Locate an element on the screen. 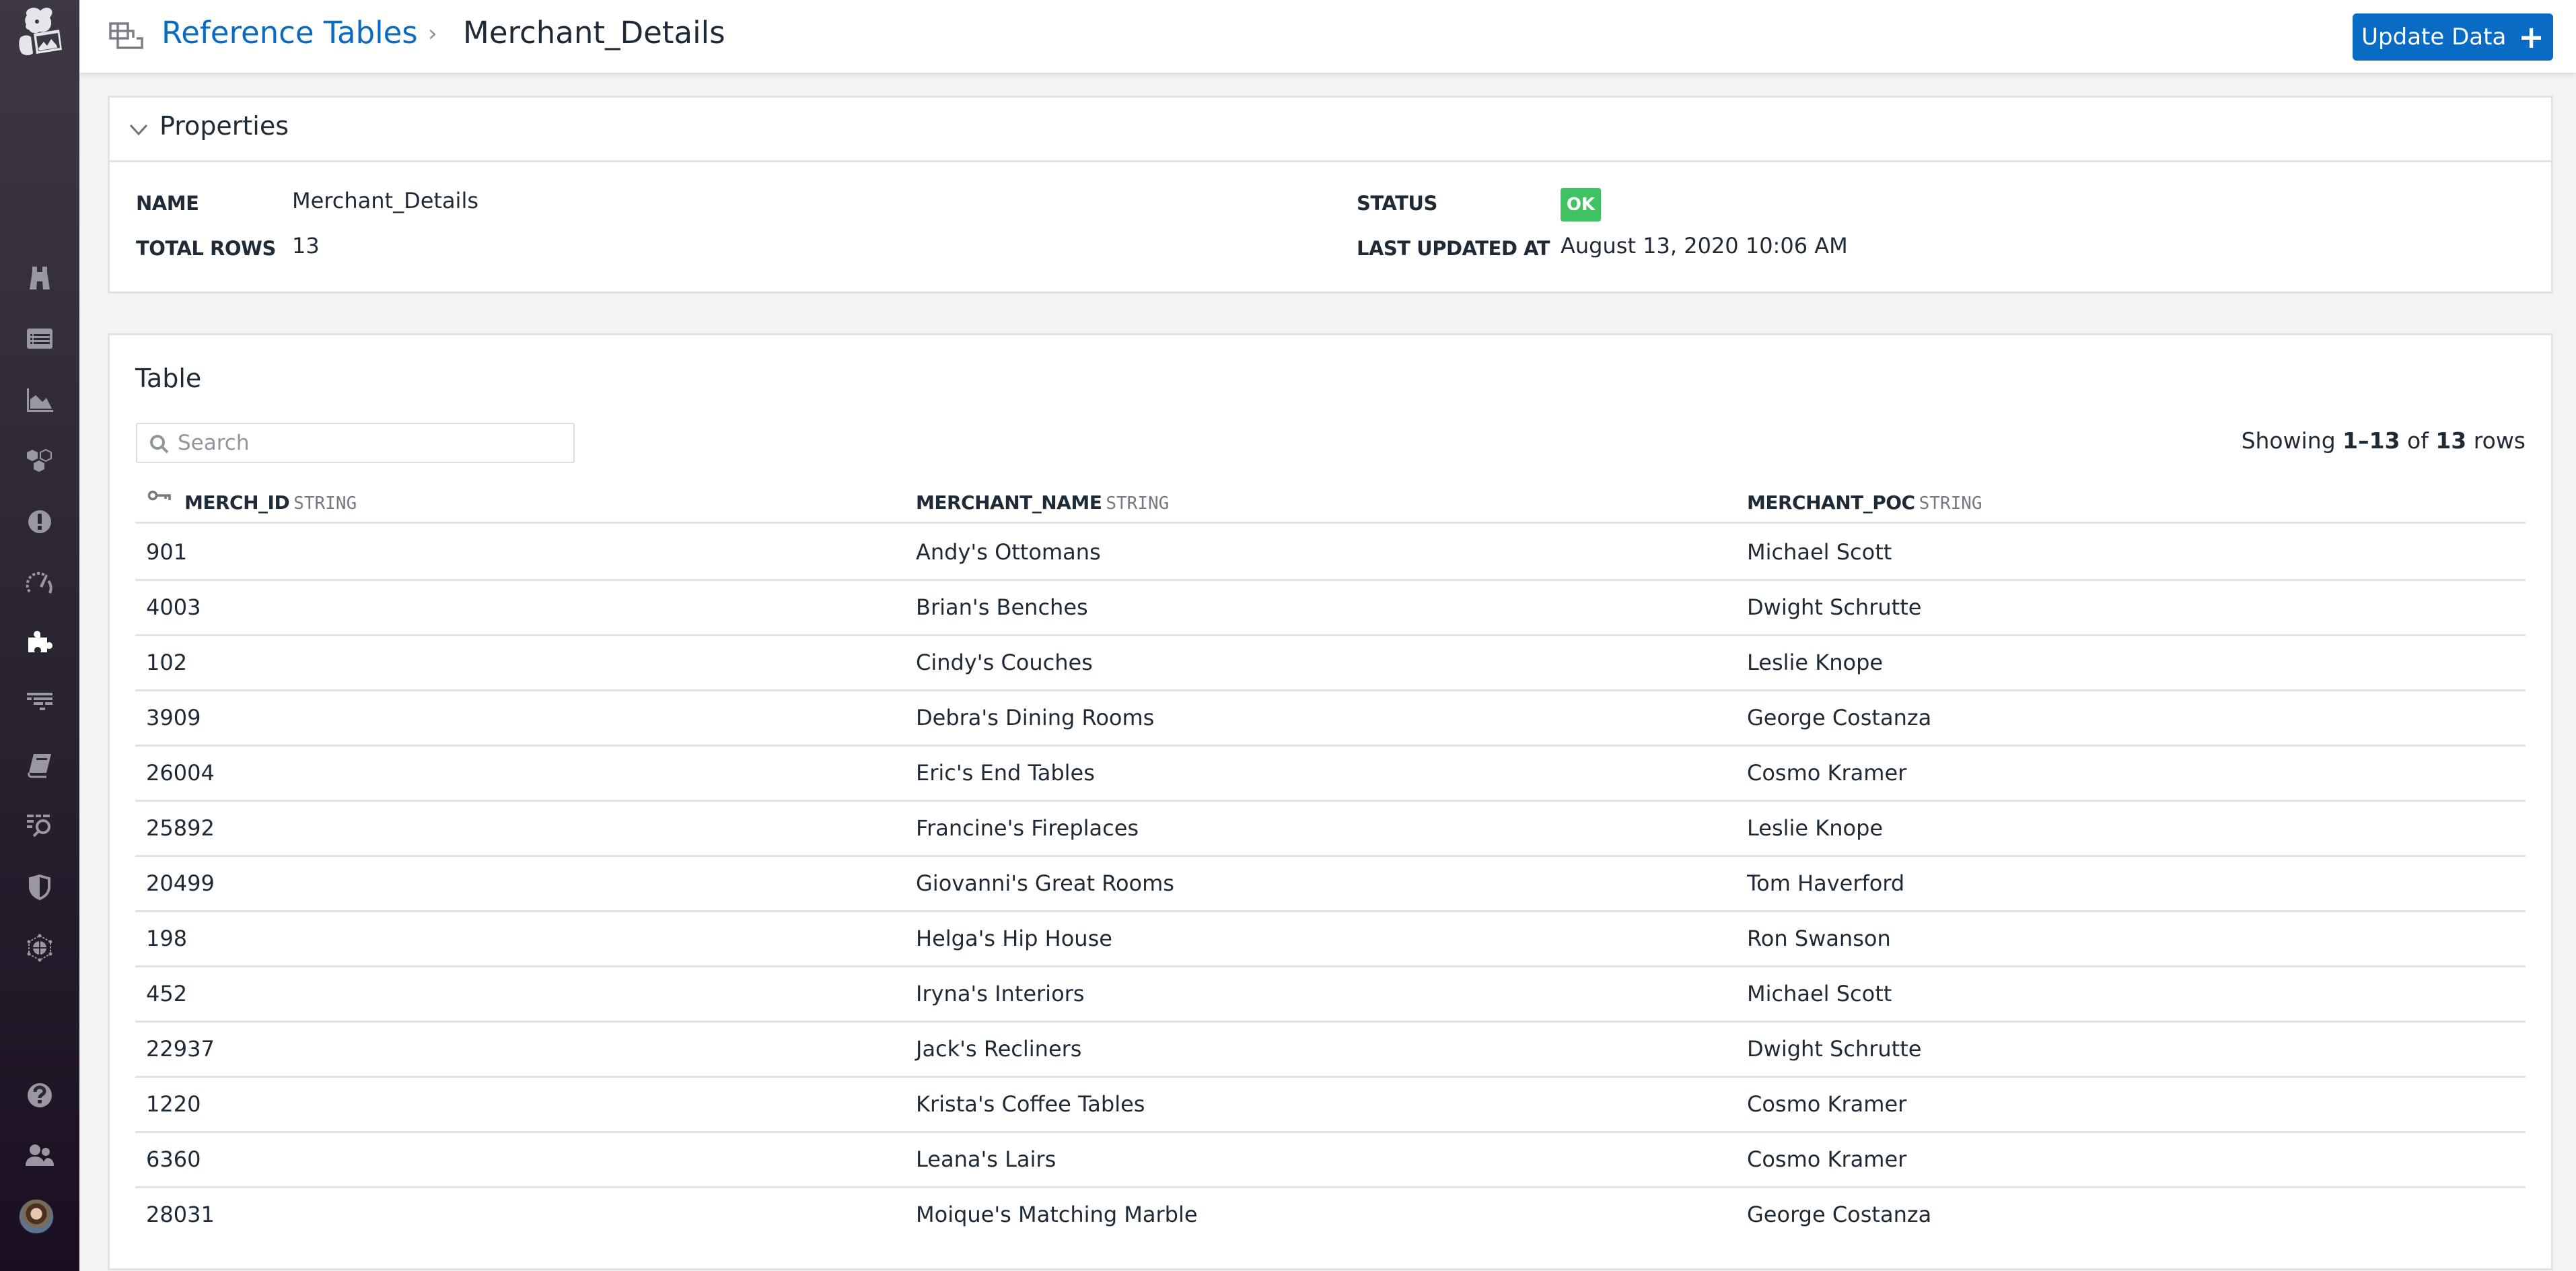 The height and width of the screenshot is (1271, 2576). plus-icon: + is located at coordinates (2531, 37).